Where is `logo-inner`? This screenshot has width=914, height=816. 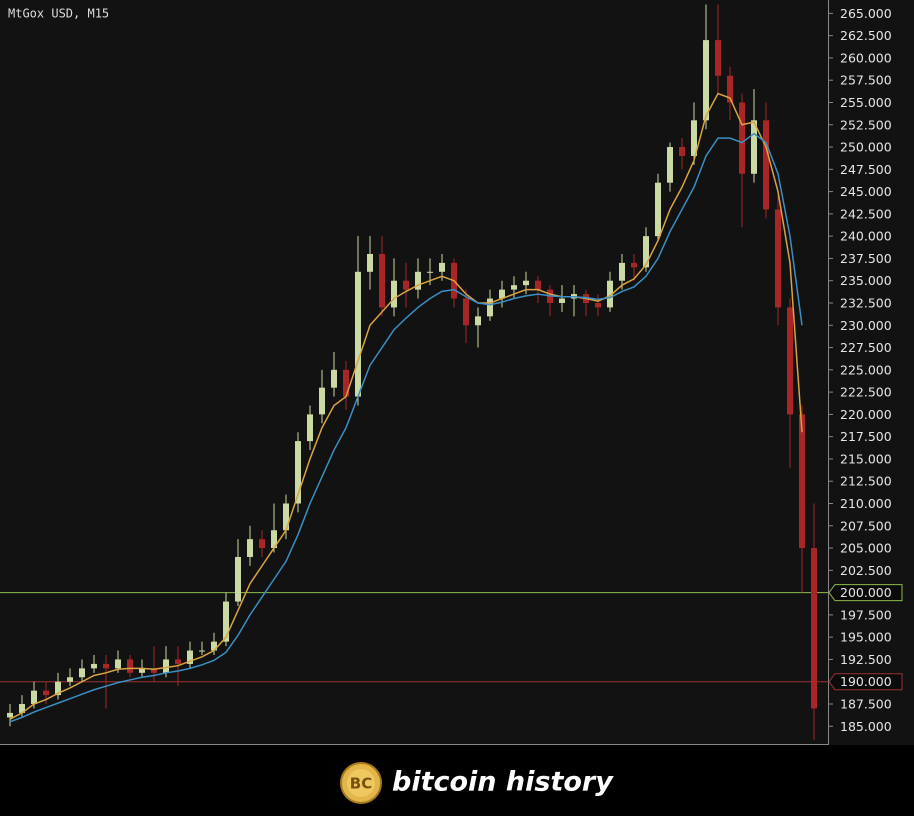
logo-inner is located at coordinates (361, 783).